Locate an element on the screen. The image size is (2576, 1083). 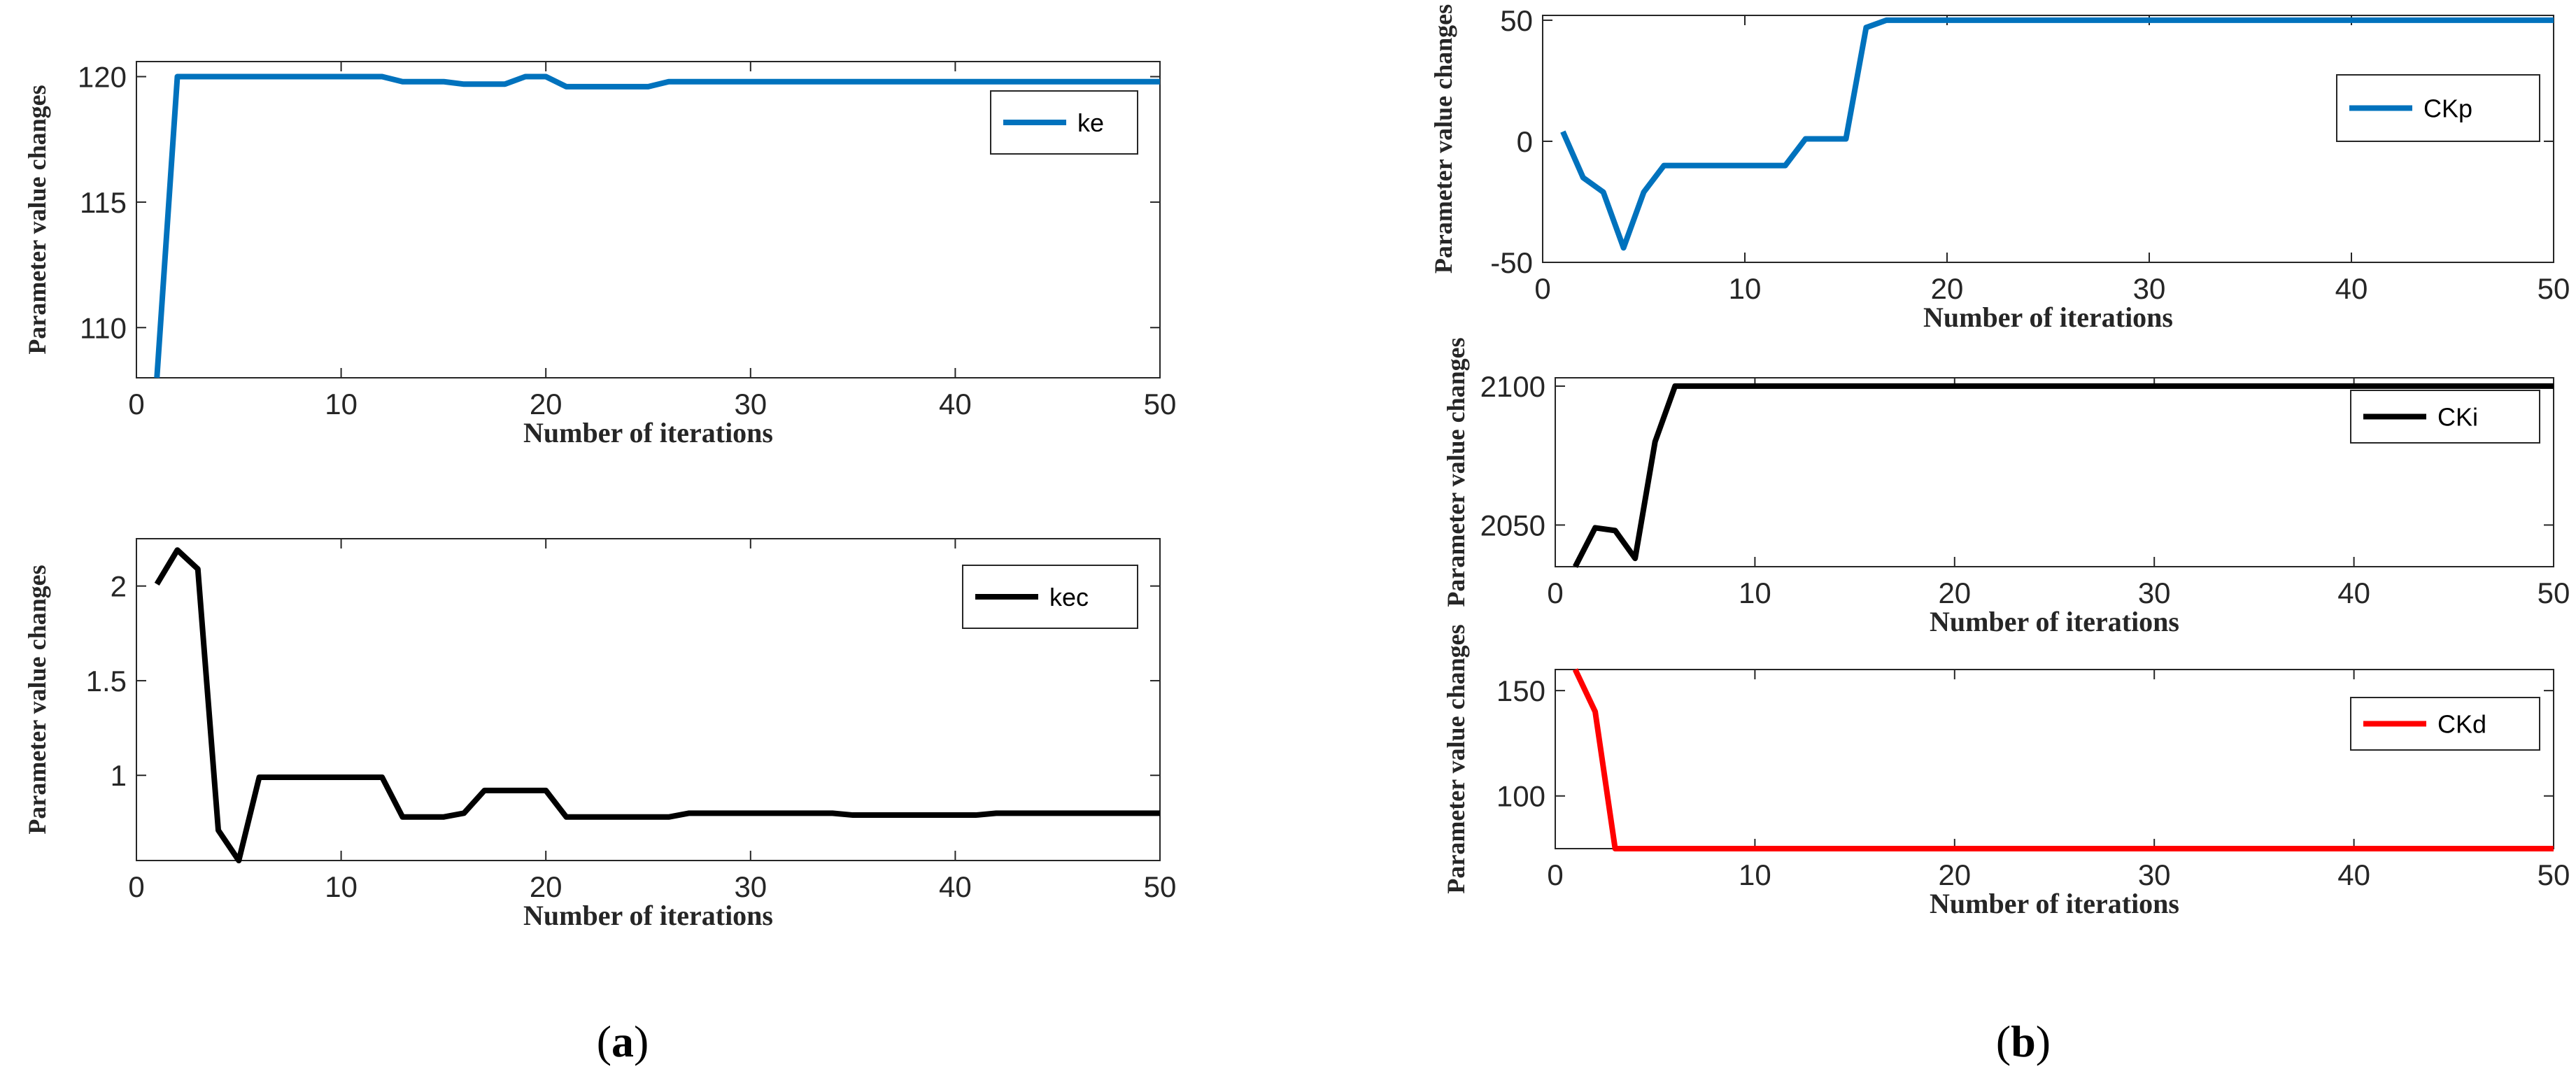
y-tick-label: -50 is located at coordinates (1511, 262).